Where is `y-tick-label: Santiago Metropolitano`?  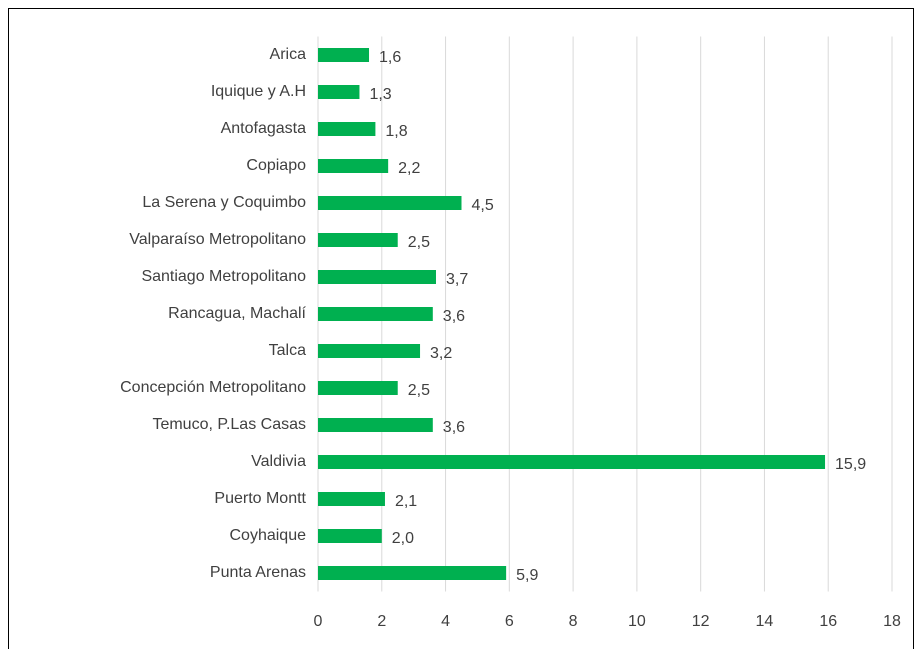 y-tick-label: Santiago Metropolitano is located at coordinates (223, 276).